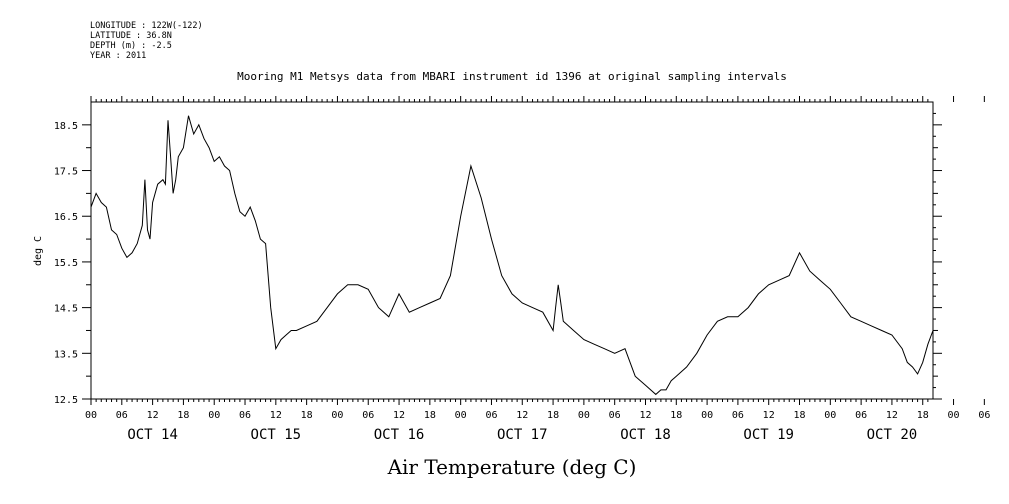 This screenshot has width=1009, height=504. What do you see at coordinates (399, 435) in the screenshot?
I see `x-day-label: OCT 16` at bounding box center [399, 435].